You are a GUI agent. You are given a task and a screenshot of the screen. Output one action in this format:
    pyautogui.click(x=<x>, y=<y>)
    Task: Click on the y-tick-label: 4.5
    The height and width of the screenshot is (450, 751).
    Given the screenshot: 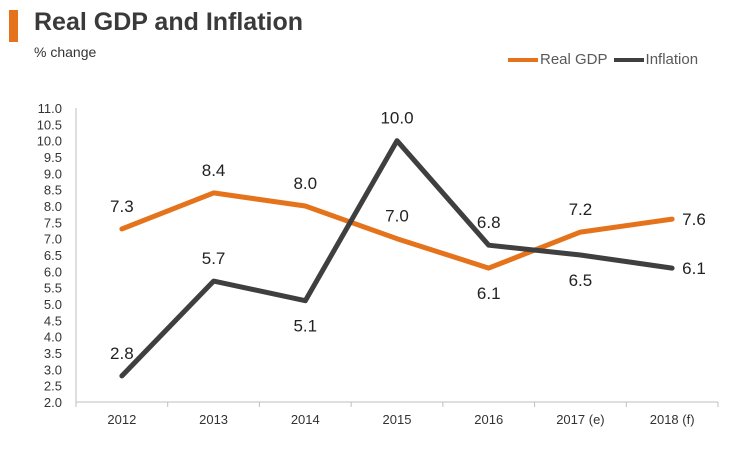 What is the action you would take?
    pyautogui.click(x=53, y=320)
    